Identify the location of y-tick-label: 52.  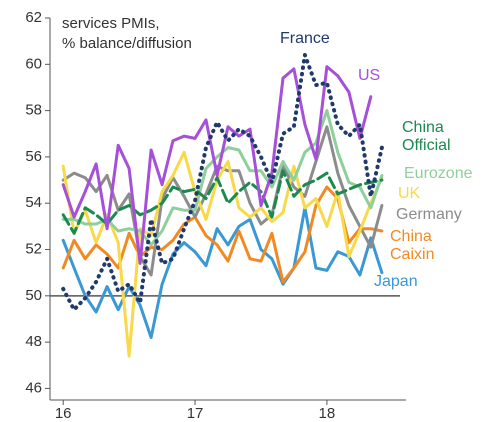
(33, 248).